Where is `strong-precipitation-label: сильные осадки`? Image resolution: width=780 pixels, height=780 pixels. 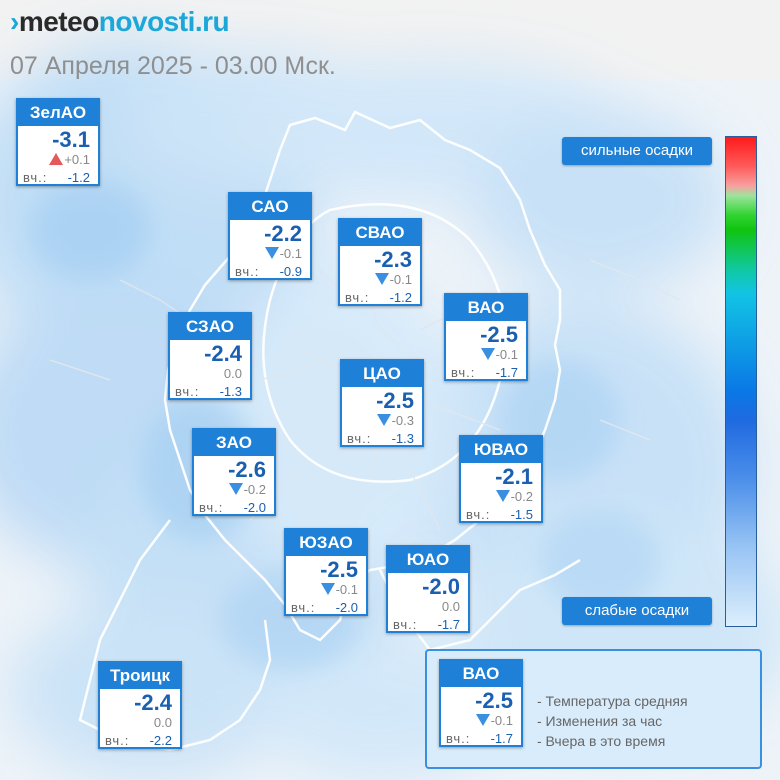 strong-precipitation-label: сильные осадки is located at coordinates (637, 151).